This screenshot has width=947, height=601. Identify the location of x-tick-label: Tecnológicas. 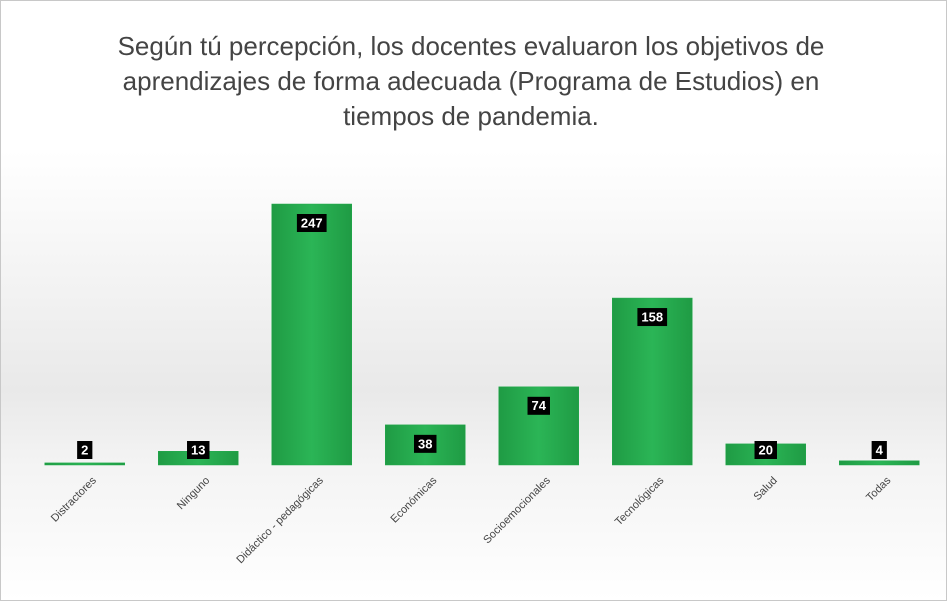
(640, 501).